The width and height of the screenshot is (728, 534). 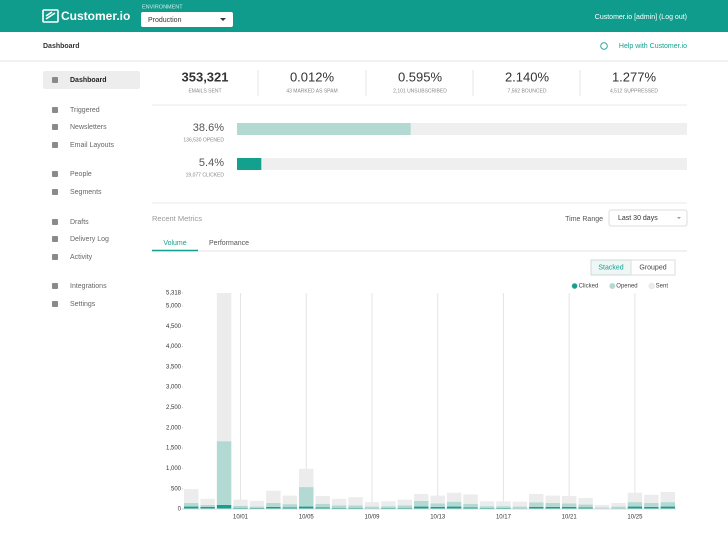 What do you see at coordinates (176, 489) in the screenshot?
I see `y-tick-label: 500` at bounding box center [176, 489].